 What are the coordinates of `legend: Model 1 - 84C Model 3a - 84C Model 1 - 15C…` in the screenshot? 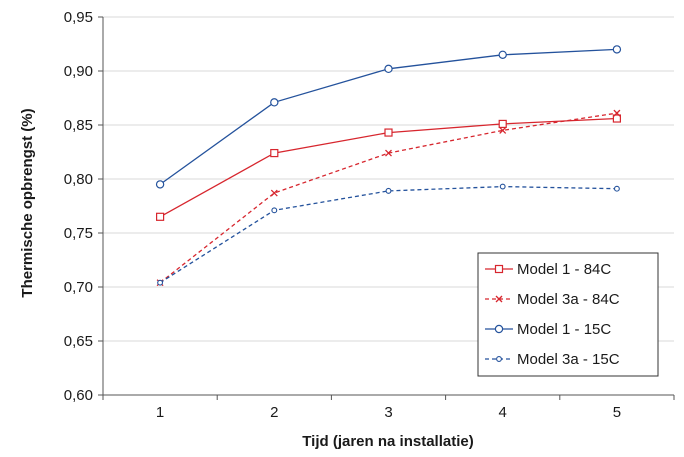 It's located at (568, 314).